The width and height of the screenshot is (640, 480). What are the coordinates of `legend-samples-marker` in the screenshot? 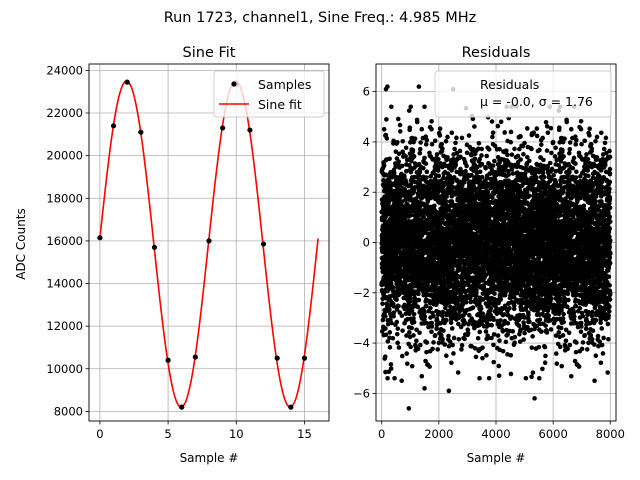 It's located at (234, 84).